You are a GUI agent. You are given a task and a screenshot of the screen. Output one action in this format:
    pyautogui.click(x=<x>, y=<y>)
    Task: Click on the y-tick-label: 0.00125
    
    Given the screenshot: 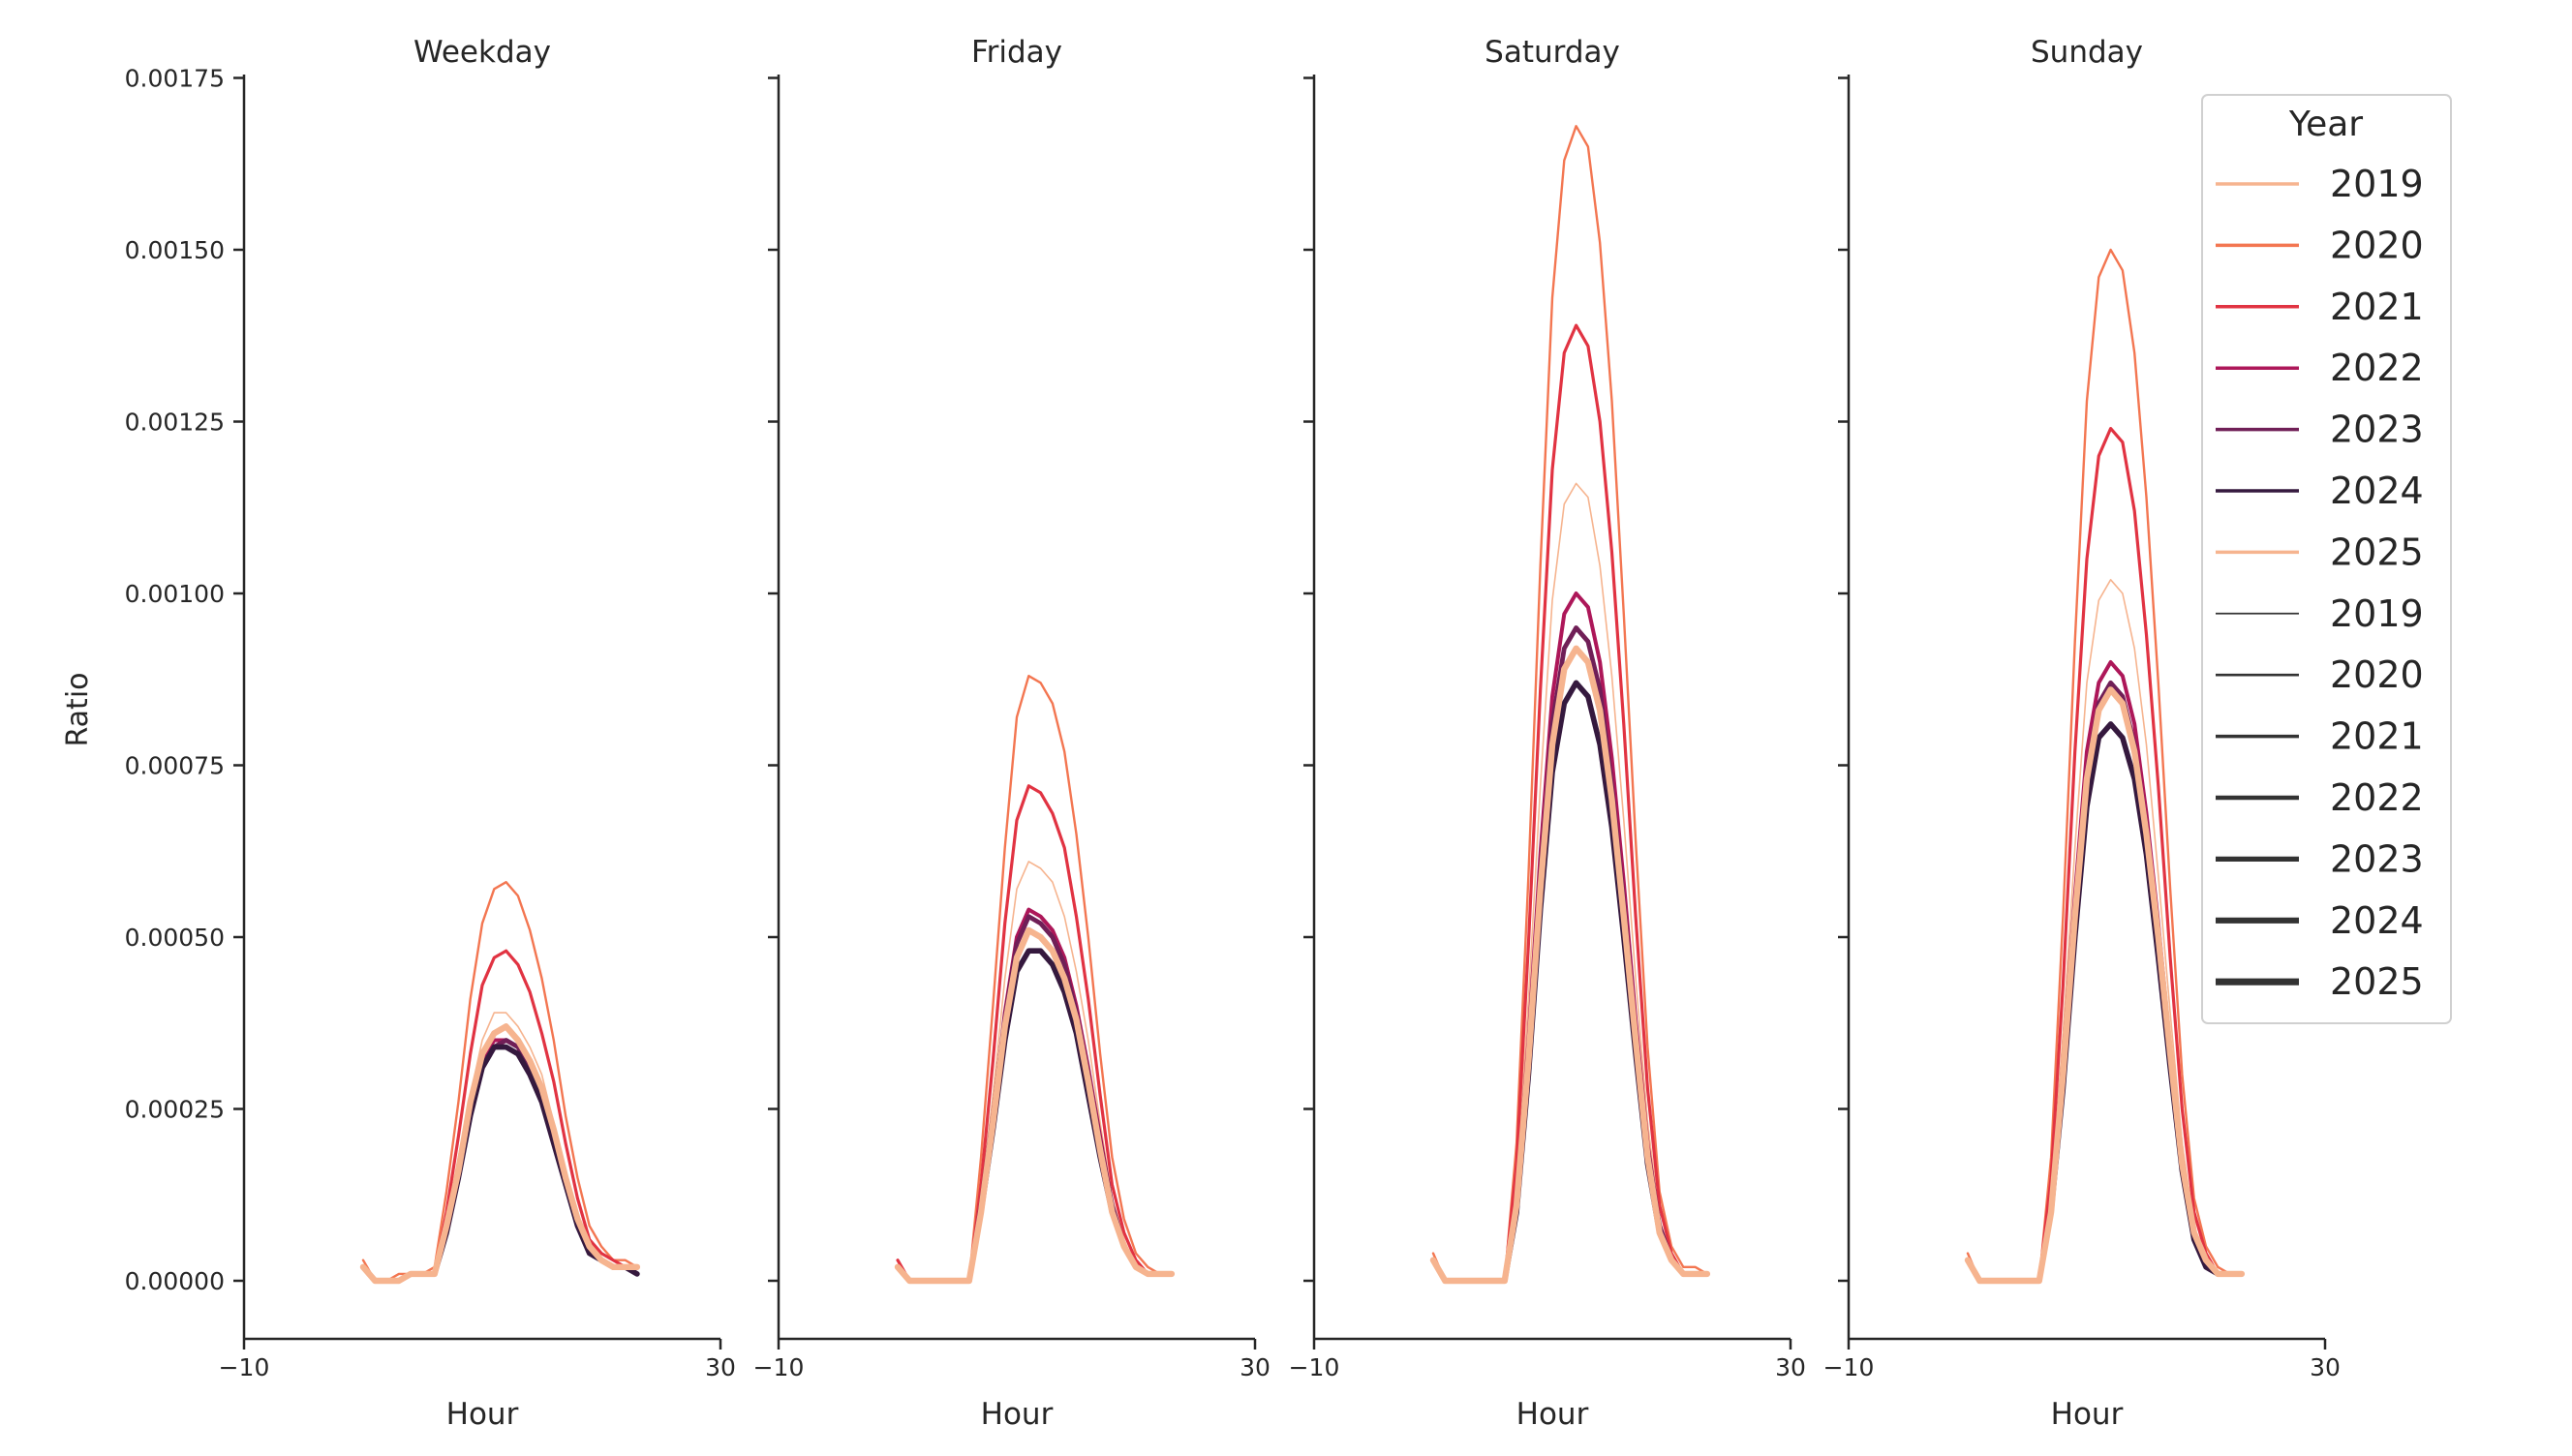 What is the action you would take?
    pyautogui.click(x=175, y=423)
    